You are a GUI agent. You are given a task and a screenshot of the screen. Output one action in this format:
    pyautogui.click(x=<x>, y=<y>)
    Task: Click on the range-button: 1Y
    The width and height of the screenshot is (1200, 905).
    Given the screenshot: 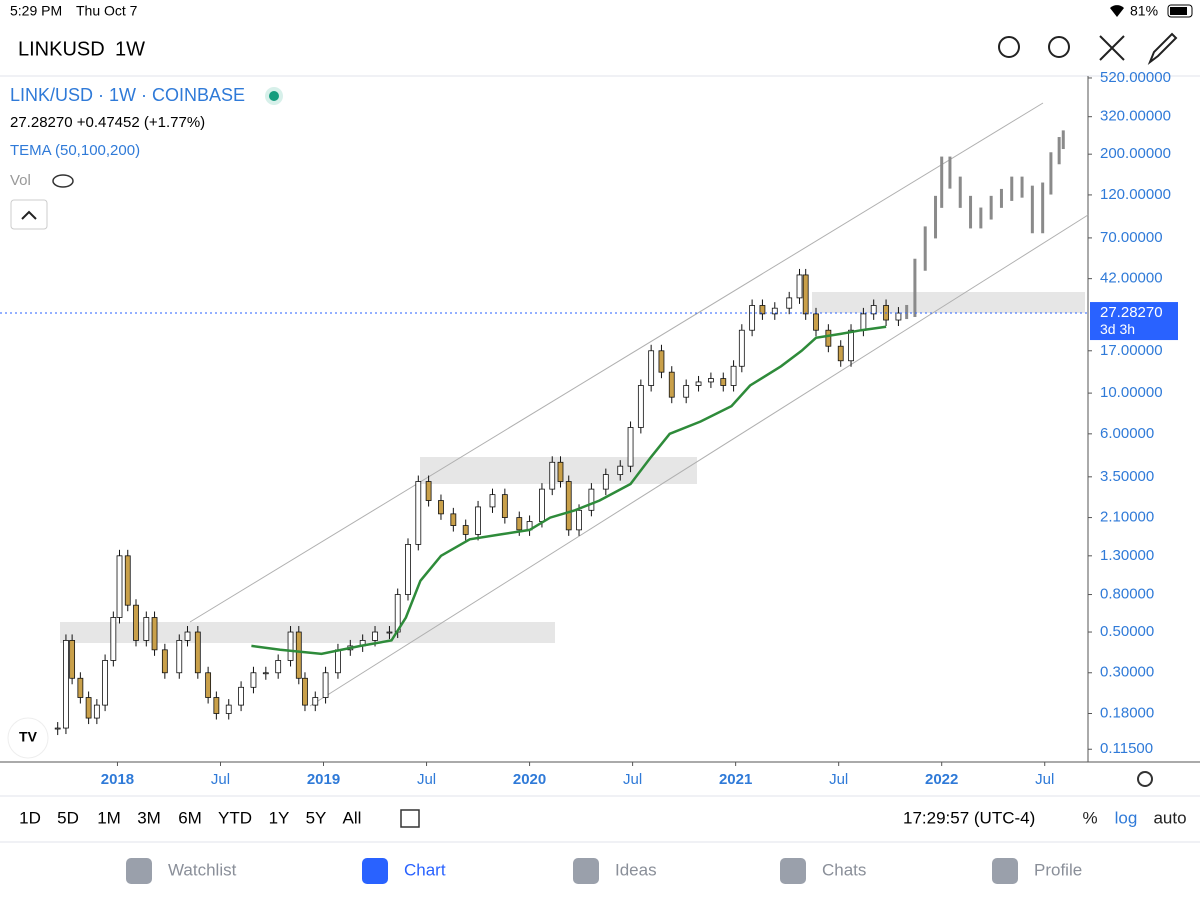 What is the action you would take?
    pyautogui.click(x=279, y=817)
    